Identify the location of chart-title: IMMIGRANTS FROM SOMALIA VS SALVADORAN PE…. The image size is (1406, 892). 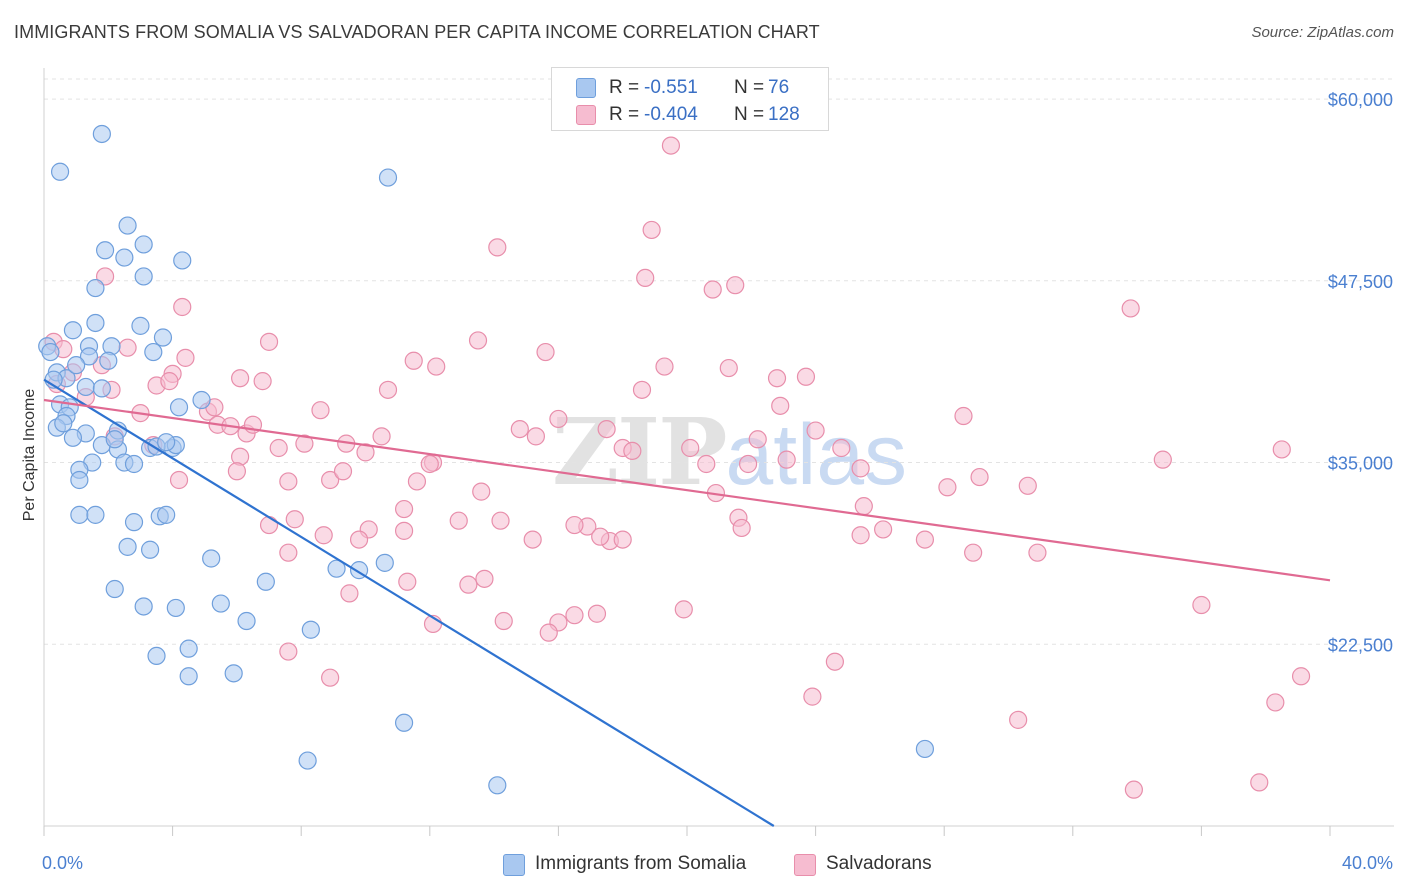
(417, 32).